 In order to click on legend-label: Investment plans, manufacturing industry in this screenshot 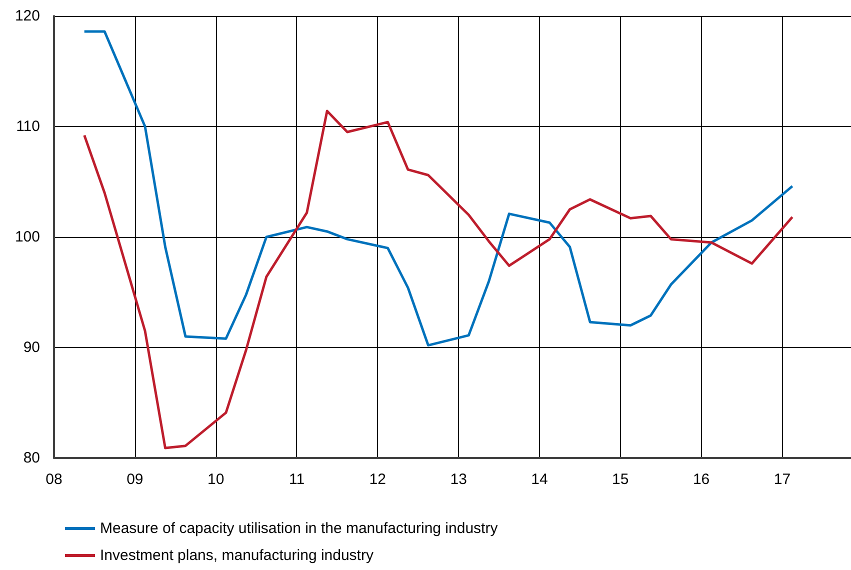, I will do `click(237, 555)`.